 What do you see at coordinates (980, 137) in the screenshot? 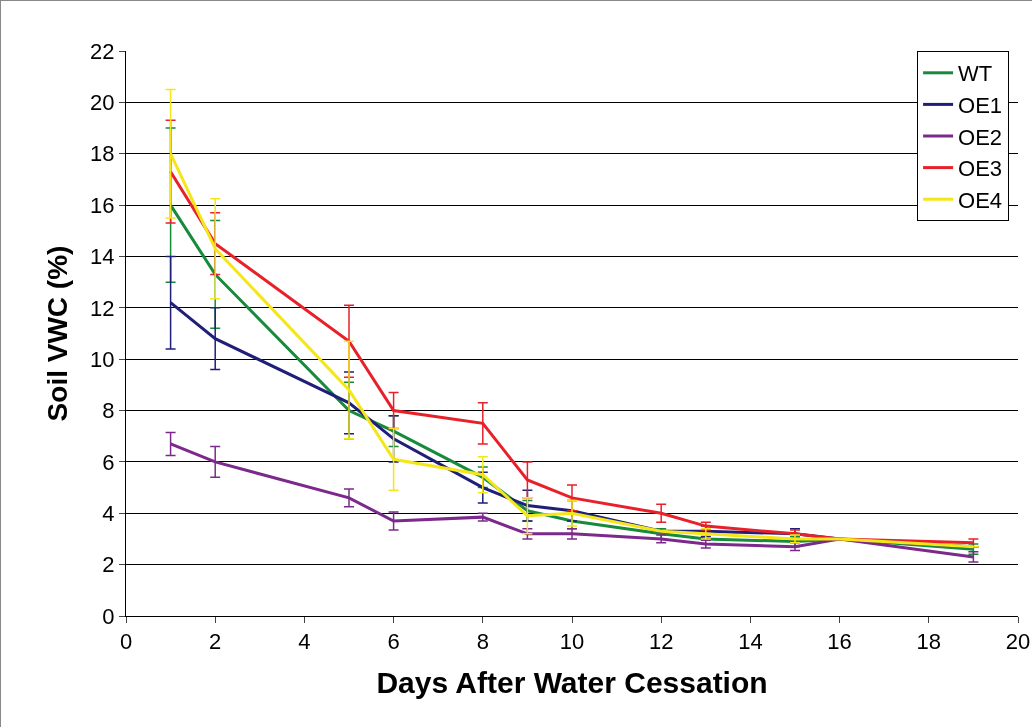
I see `legend-label: OE2` at bounding box center [980, 137].